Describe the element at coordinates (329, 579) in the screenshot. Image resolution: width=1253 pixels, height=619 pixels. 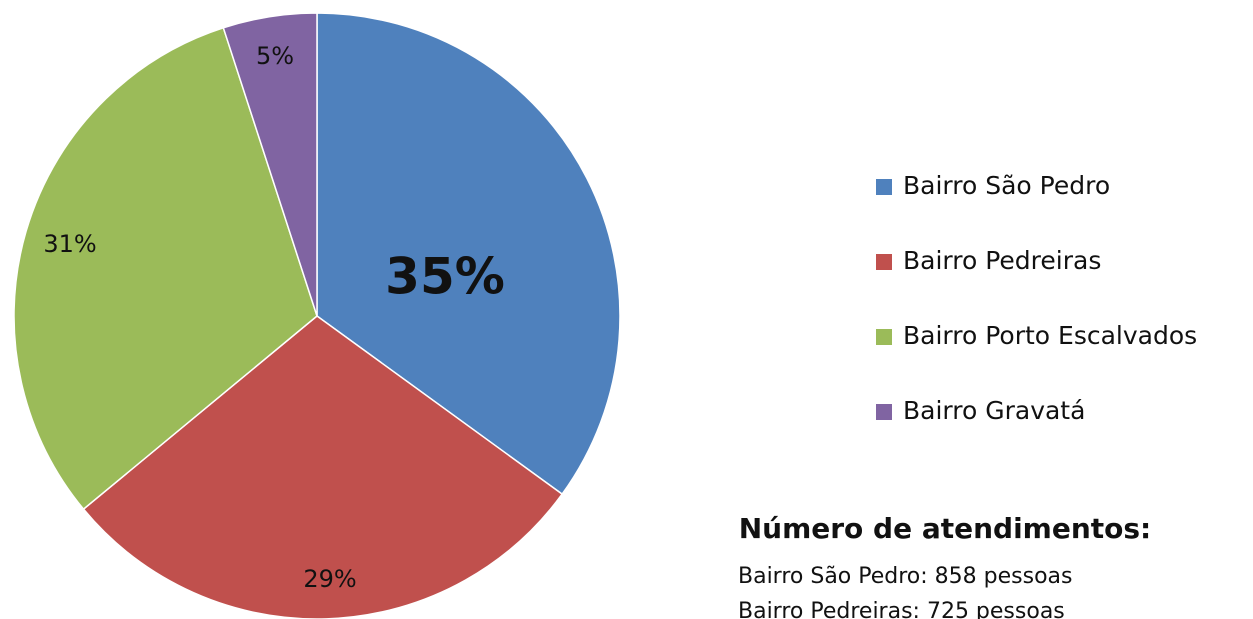
I see `data-label: 29%` at that location.